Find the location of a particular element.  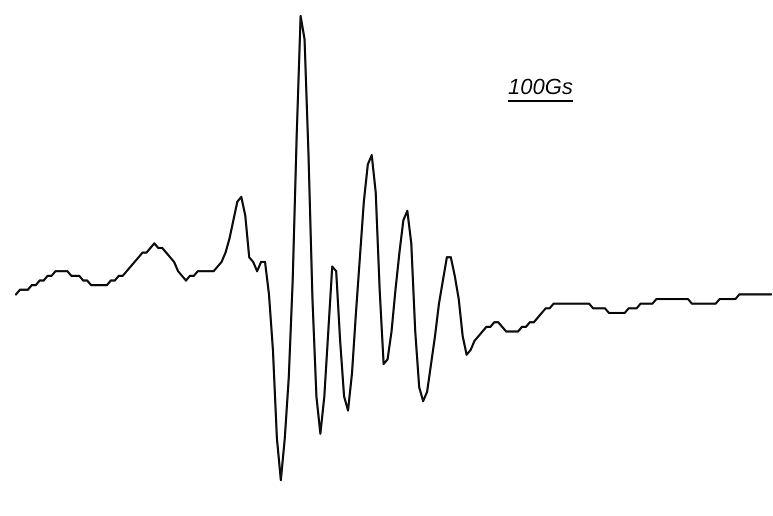

annotation: 100Gs is located at coordinates (540, 88).